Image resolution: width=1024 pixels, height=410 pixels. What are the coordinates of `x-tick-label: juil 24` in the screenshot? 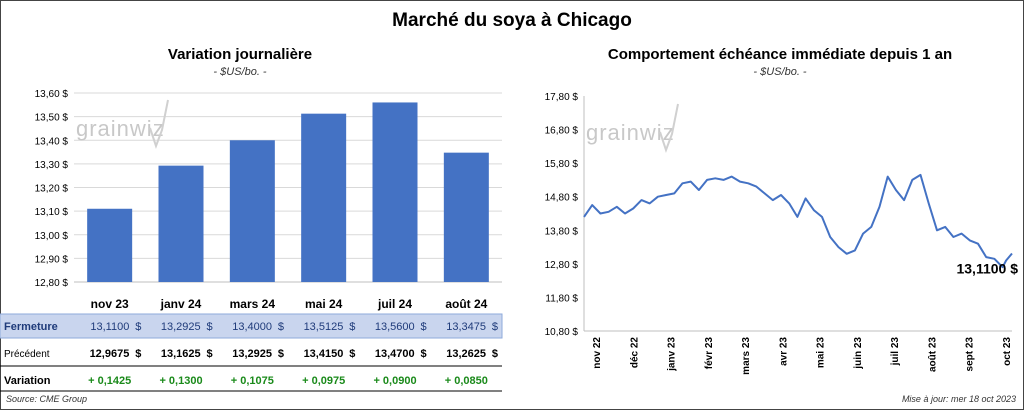 It's located at (394, 304).